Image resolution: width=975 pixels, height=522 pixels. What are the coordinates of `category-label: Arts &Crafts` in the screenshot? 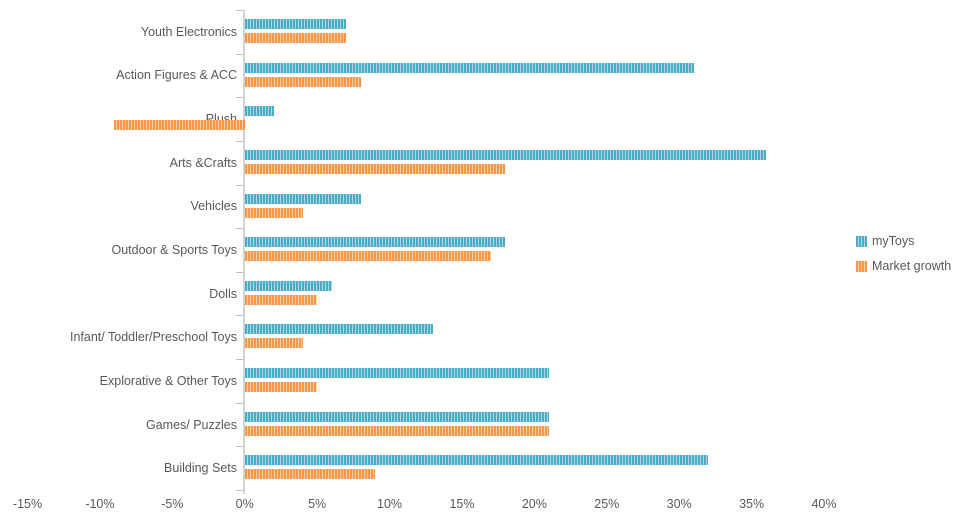 It's located at (203, 162).